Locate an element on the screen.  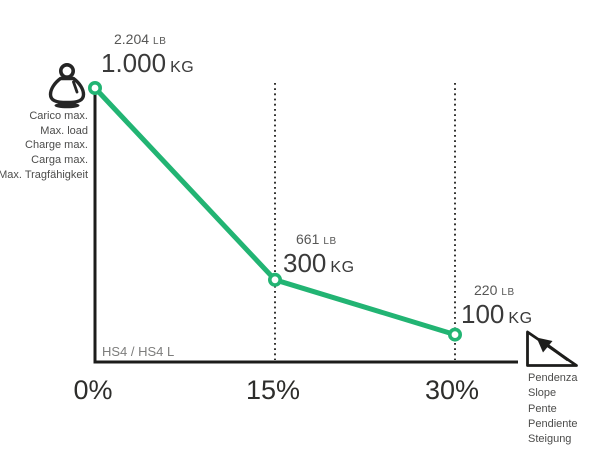
x-tick-15: 15% is located at coordinates (273, 390).